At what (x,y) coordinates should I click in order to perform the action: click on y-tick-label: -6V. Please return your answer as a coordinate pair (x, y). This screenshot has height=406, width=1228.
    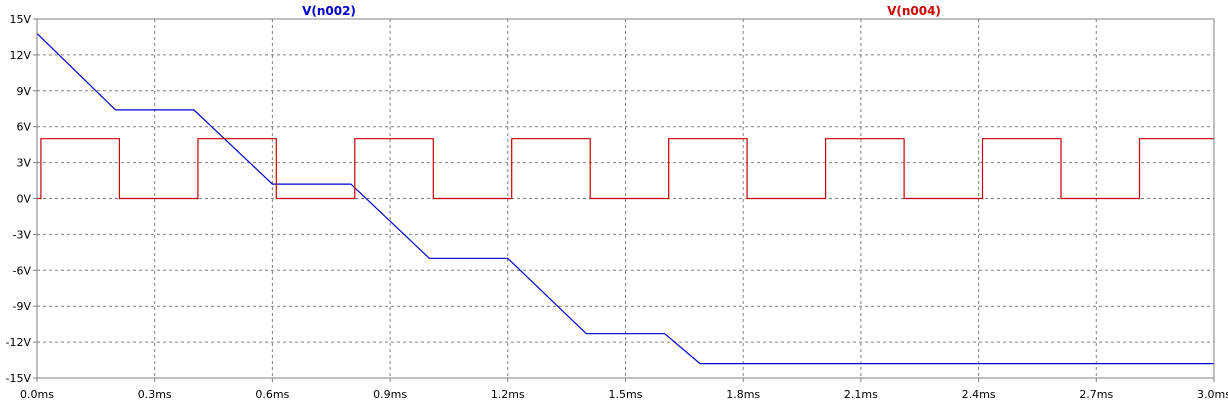
    Looking at the image, I should click on (22, 270).